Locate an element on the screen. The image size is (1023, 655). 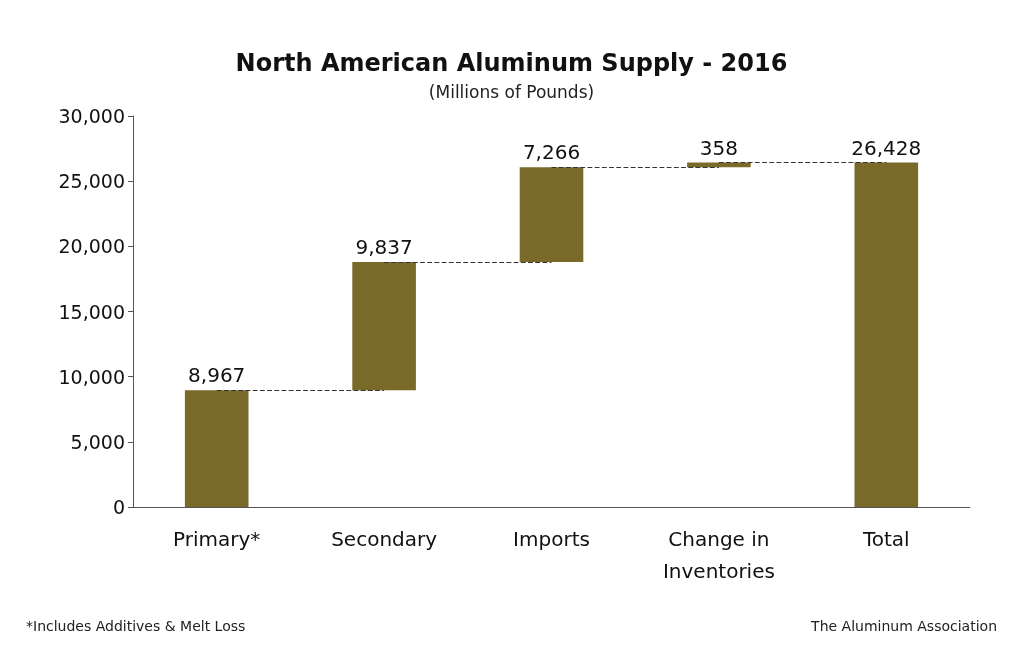
y-tick-label: 20,000 is located at coordinates (91, 246).